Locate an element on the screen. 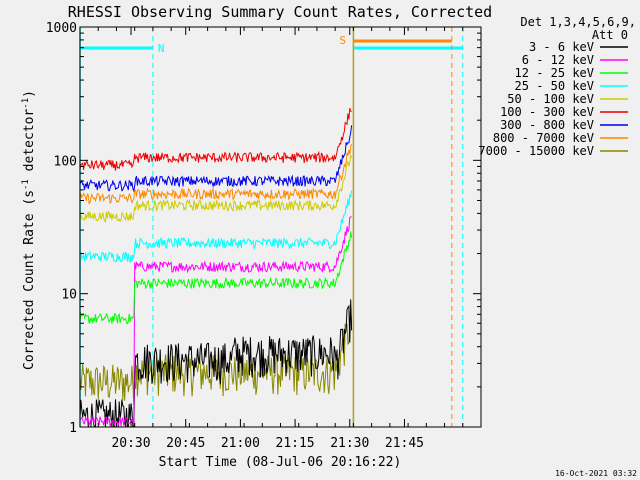 This screenshot has height=480, width=640. x-tick-label: 20:30 is located at coordinates (130, 443).